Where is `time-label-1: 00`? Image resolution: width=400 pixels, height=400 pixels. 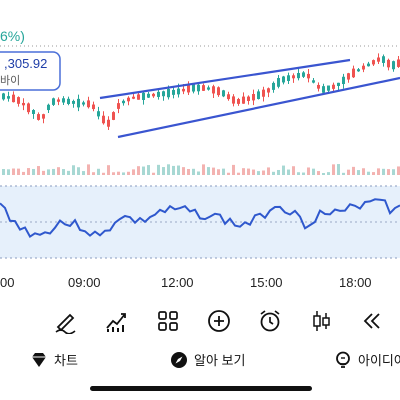 time-label-1: 00 is located at coordinates (7, 282).